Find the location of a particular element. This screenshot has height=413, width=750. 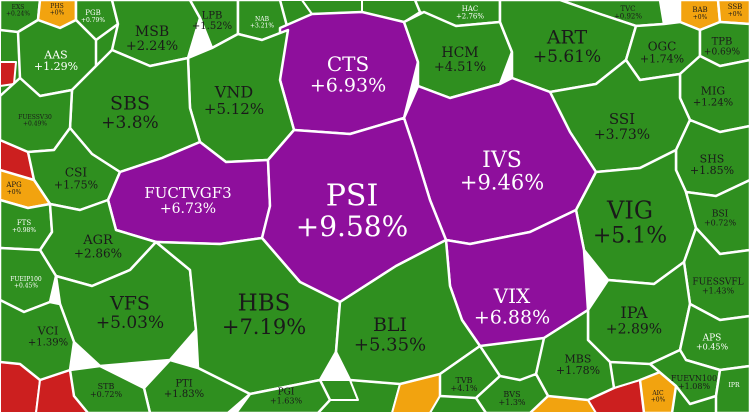

change-label: +6.88% is located at coordinates (512, 318).